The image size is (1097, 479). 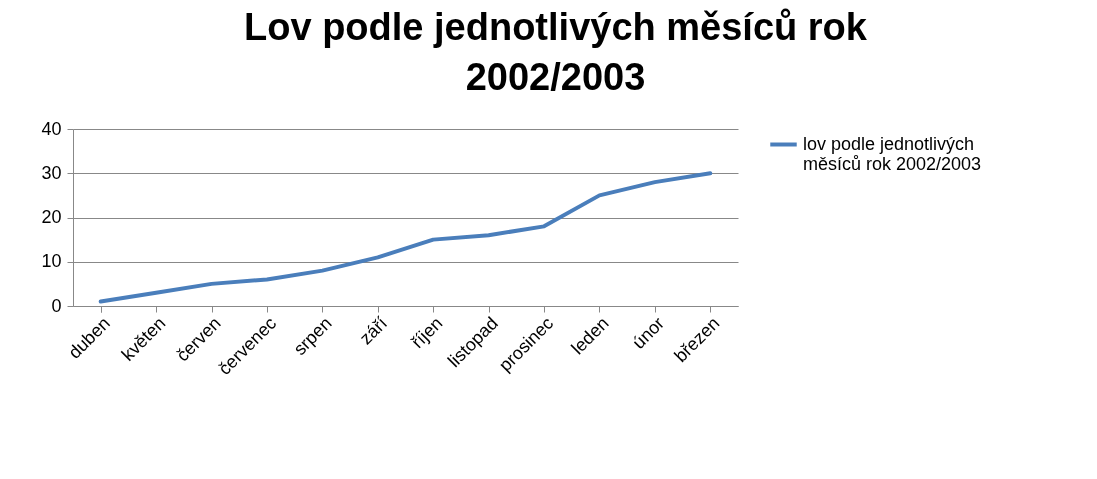 What do you see at coordinates (51, 217) in the screenshot?
I see `y-tick-label: 20` at bounding box center [51, 217].